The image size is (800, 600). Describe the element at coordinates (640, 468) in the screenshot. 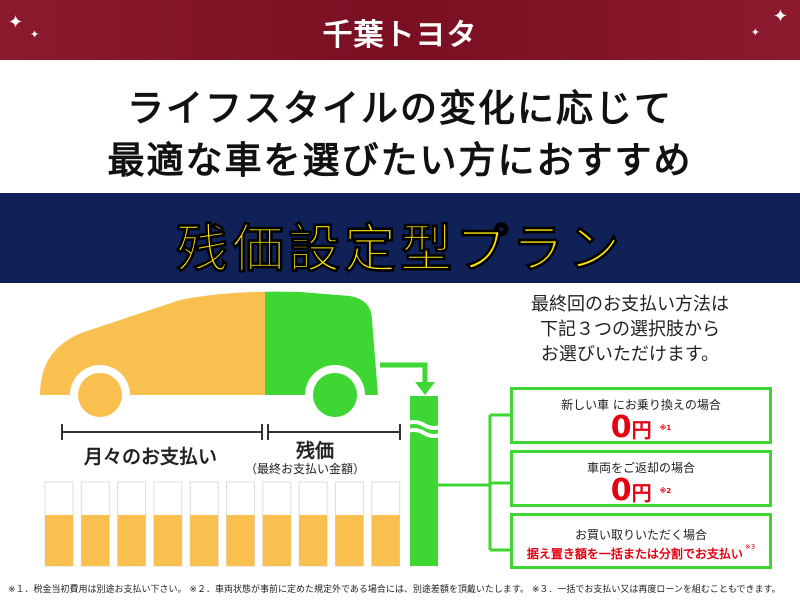

I see `option-title: 車両をご返却の場合` at that location.